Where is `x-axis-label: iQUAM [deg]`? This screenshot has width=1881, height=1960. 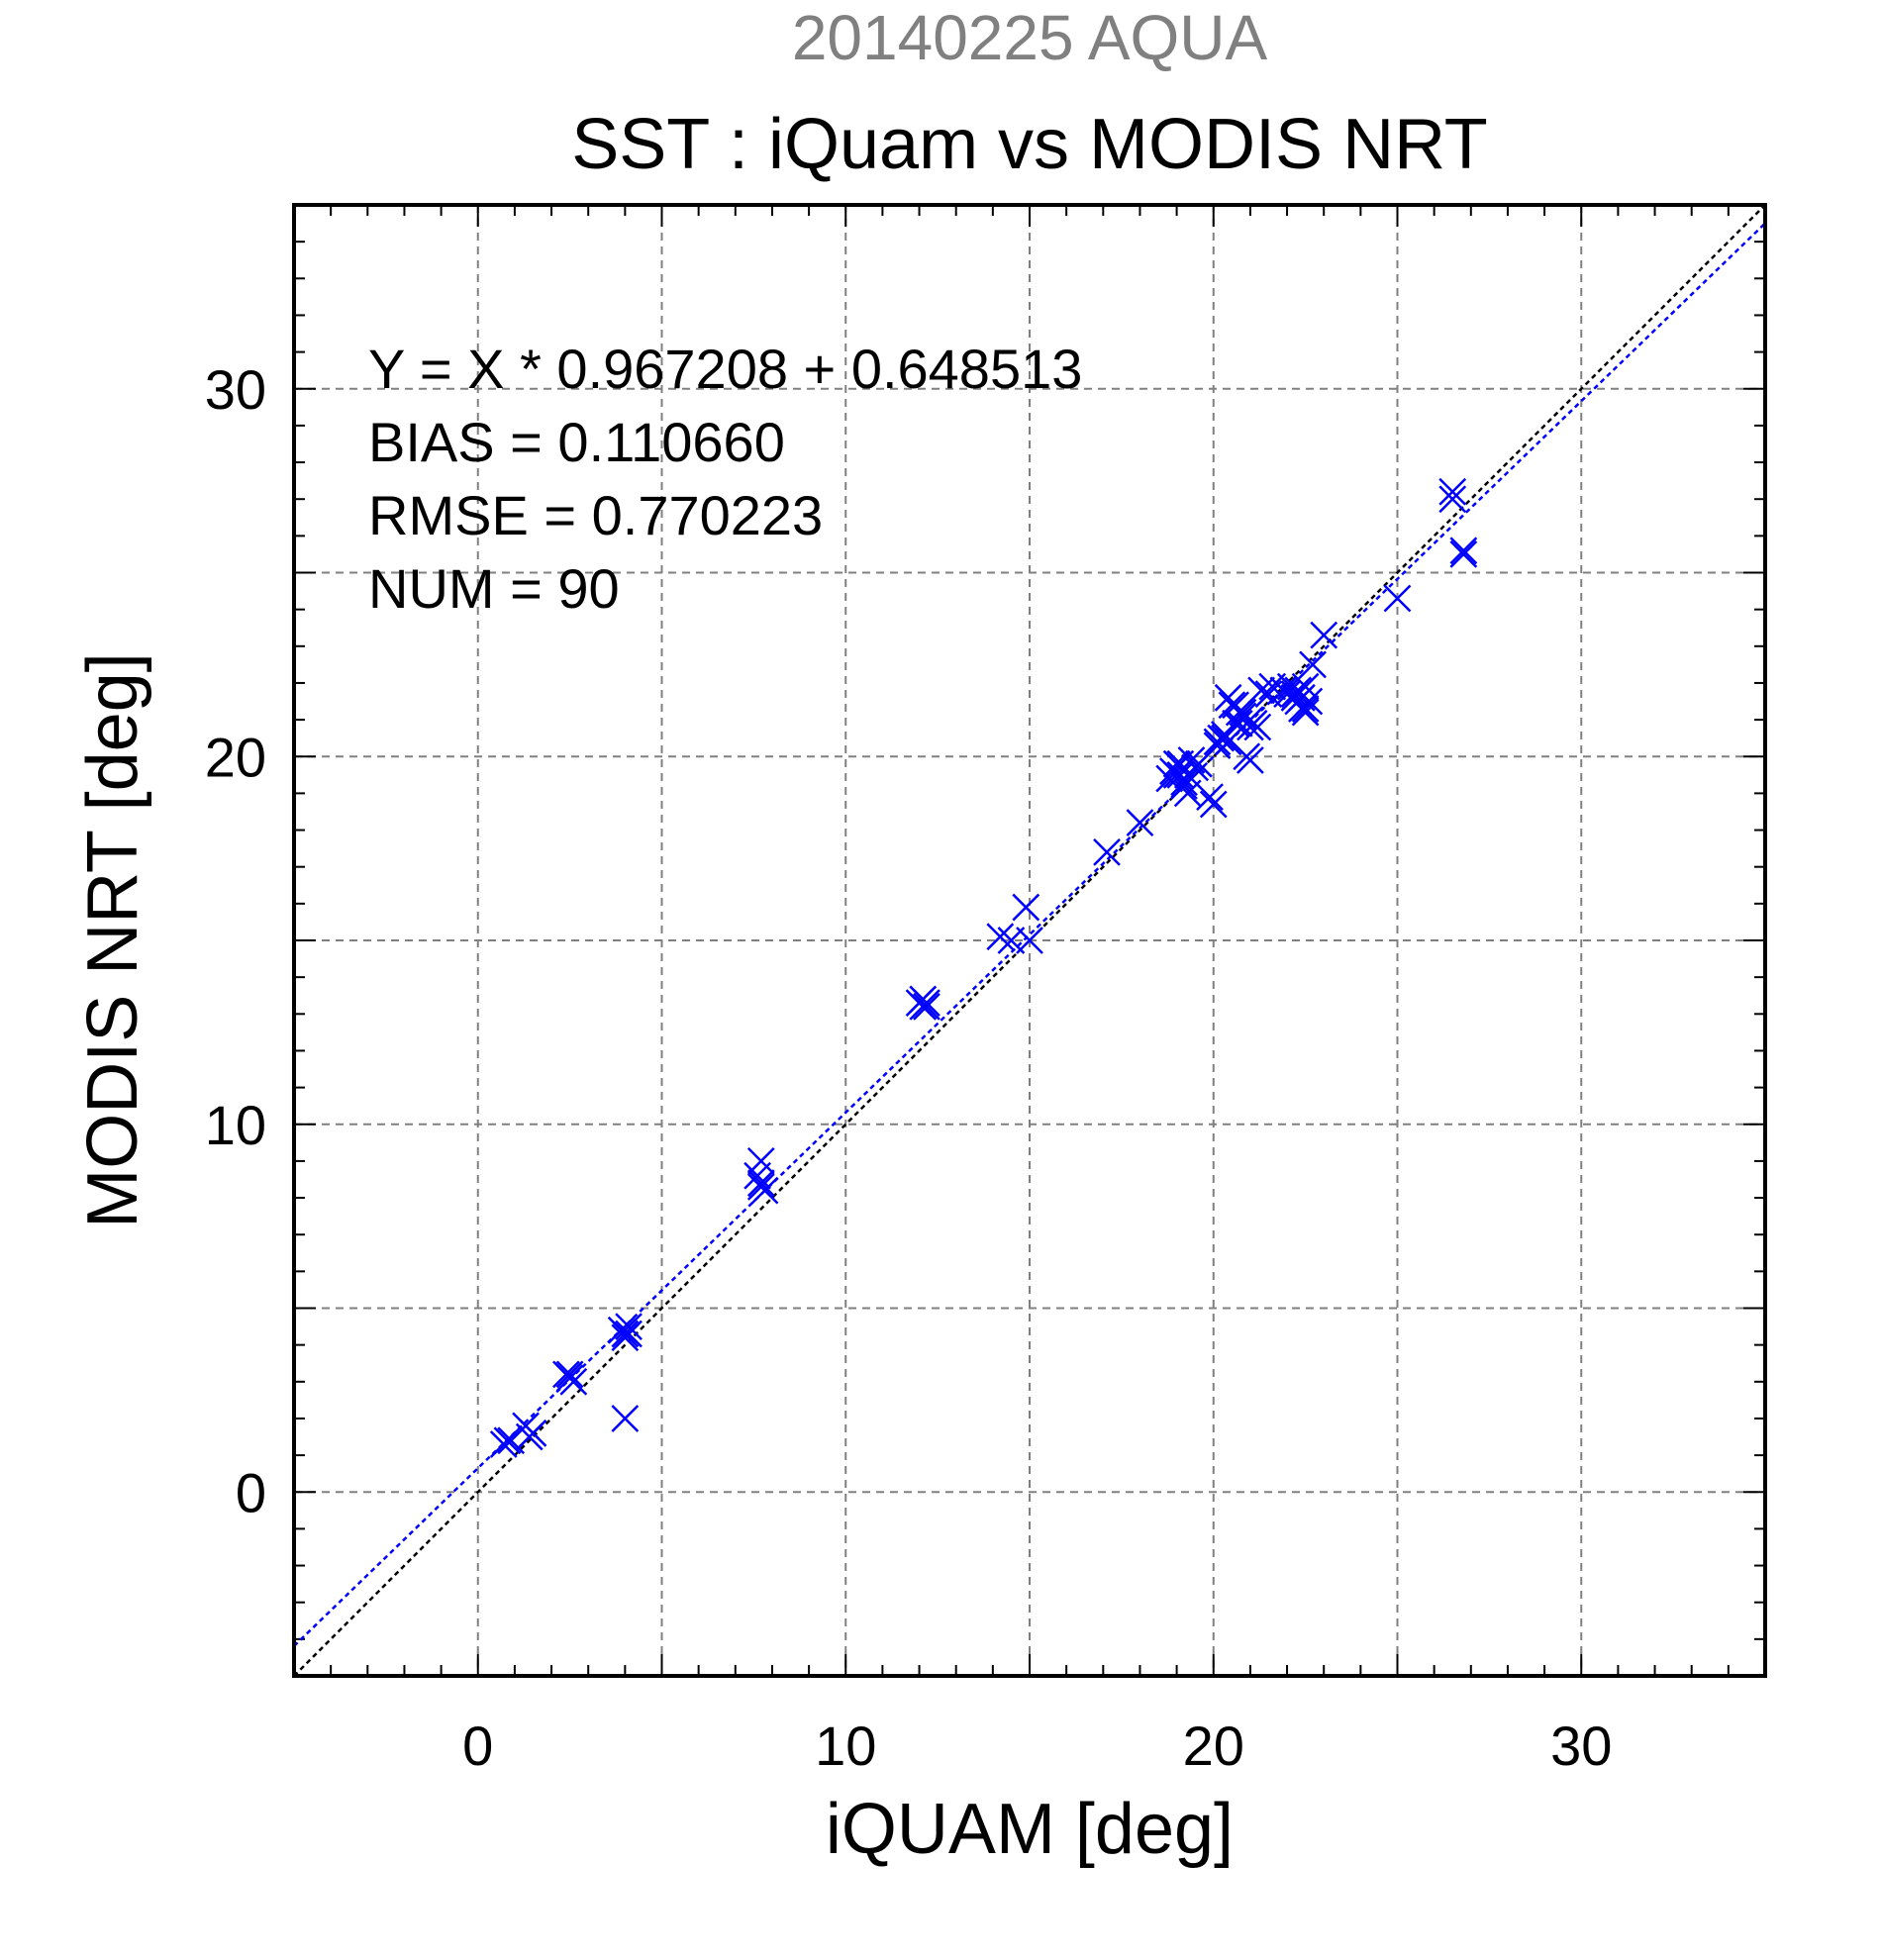 x-axis-label: iQUAM [deg] is located at coordinates (1030, 1829).